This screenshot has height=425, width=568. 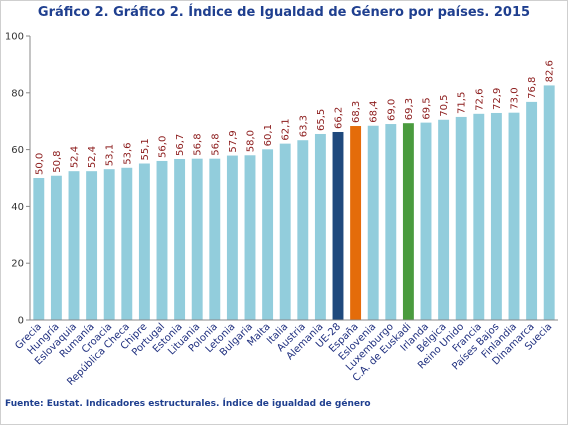 What do you see at coordinates (163, 147) in the screenshot?
I see `data-label: 56,0` at bounding box center [163, 147].